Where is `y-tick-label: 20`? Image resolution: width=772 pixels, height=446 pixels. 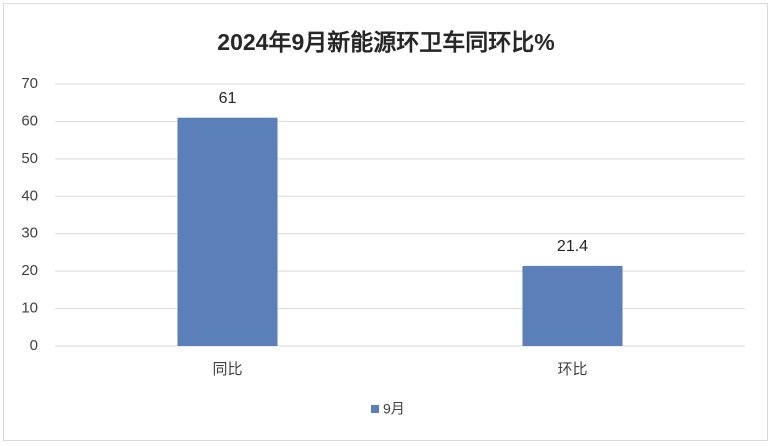 y-tick-label: 20 is located at coordinates (29, 270).